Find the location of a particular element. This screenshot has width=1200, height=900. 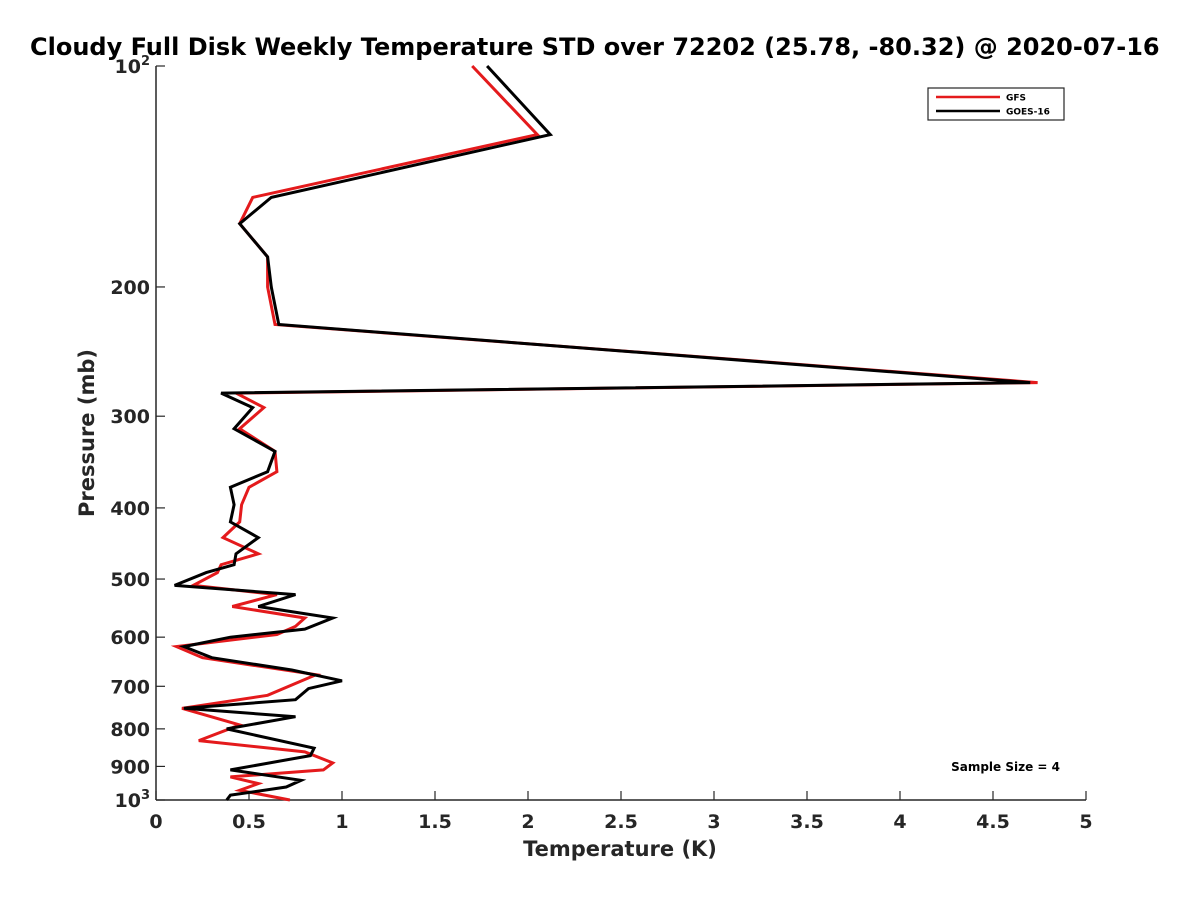

legend-entry: GFS is located at coordinates (1016, 99).